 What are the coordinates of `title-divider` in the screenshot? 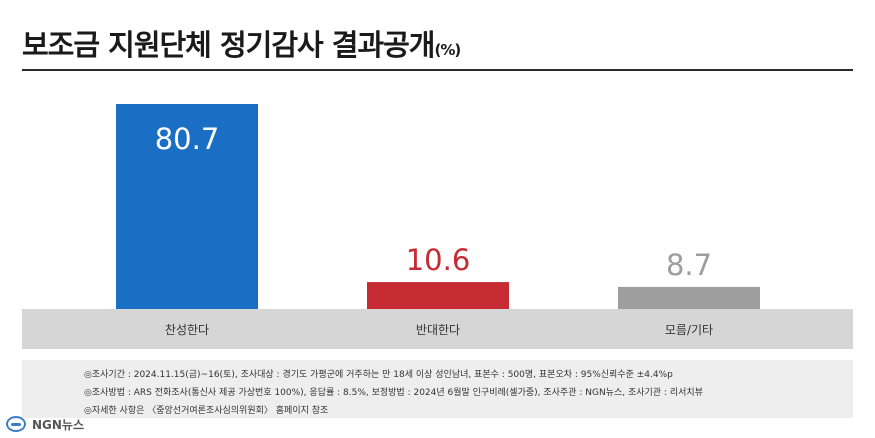 It's located at (437, 70).